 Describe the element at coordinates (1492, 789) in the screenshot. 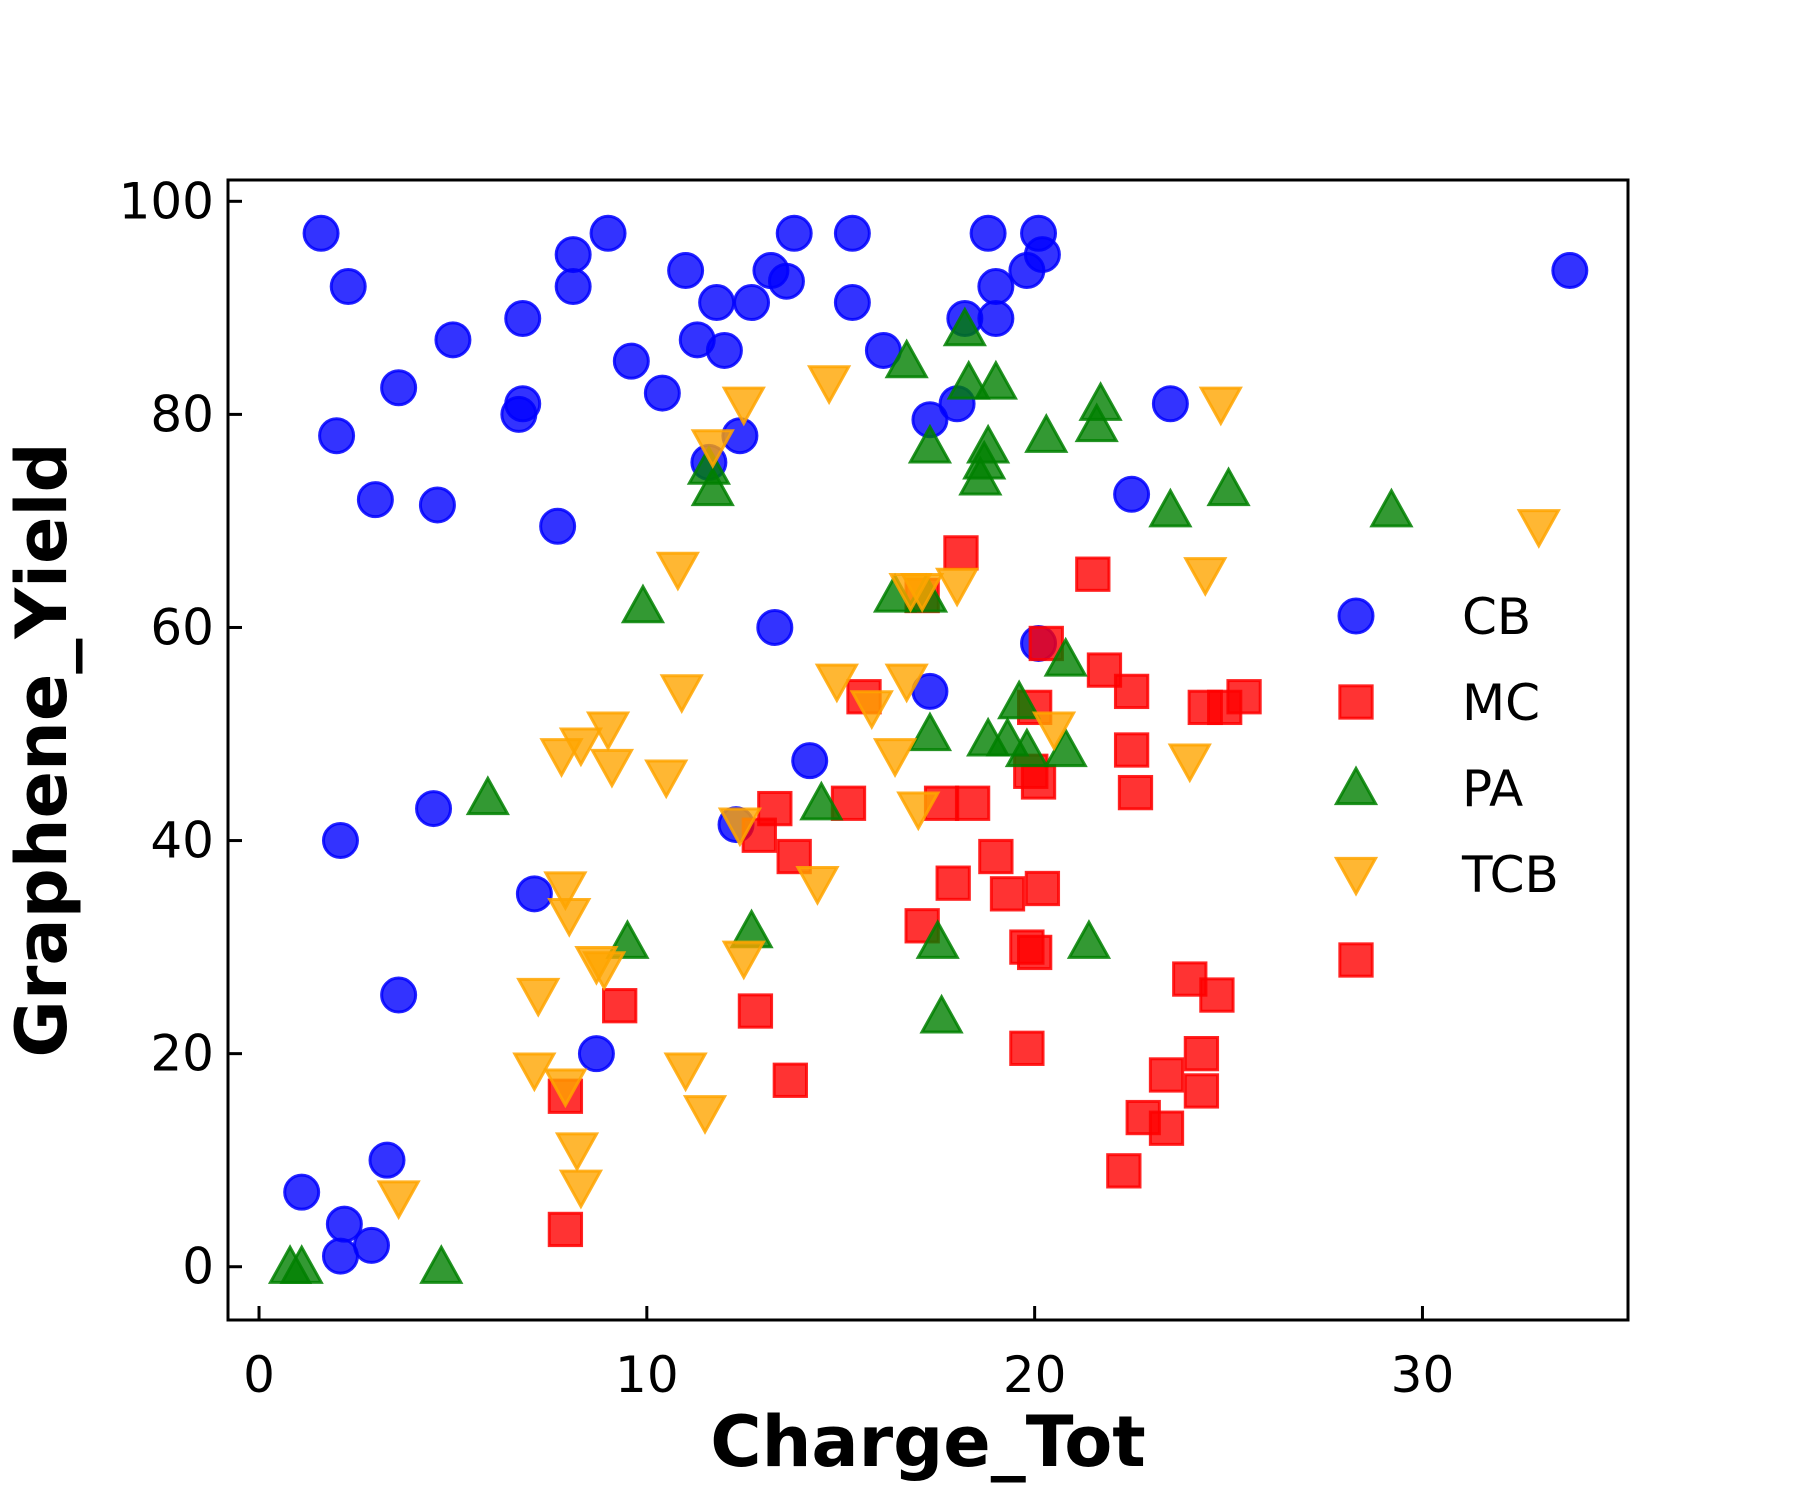

I see `legend-label-2: PA` at that location.